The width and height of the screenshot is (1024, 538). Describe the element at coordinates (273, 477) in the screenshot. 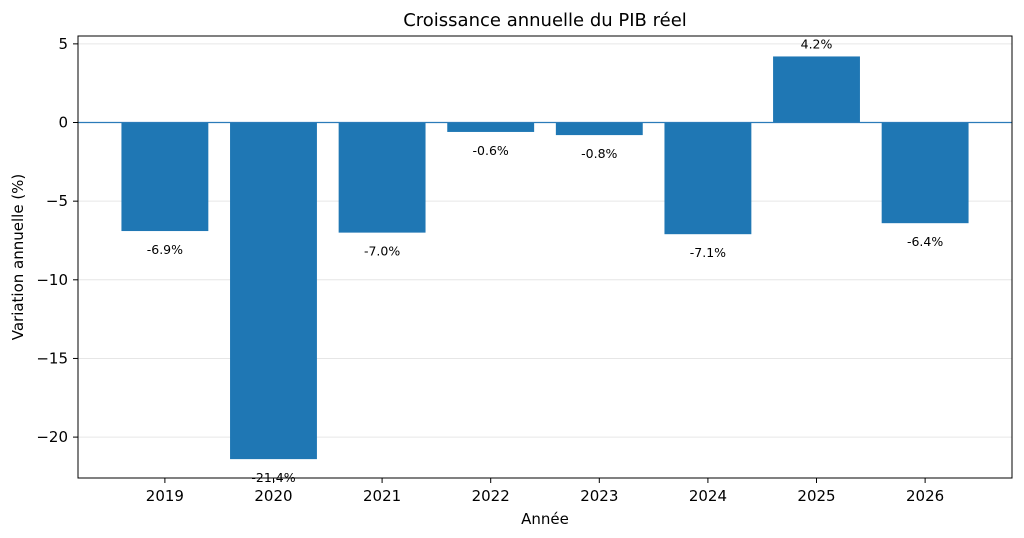

I see `data-label: -21.4%` at that location.